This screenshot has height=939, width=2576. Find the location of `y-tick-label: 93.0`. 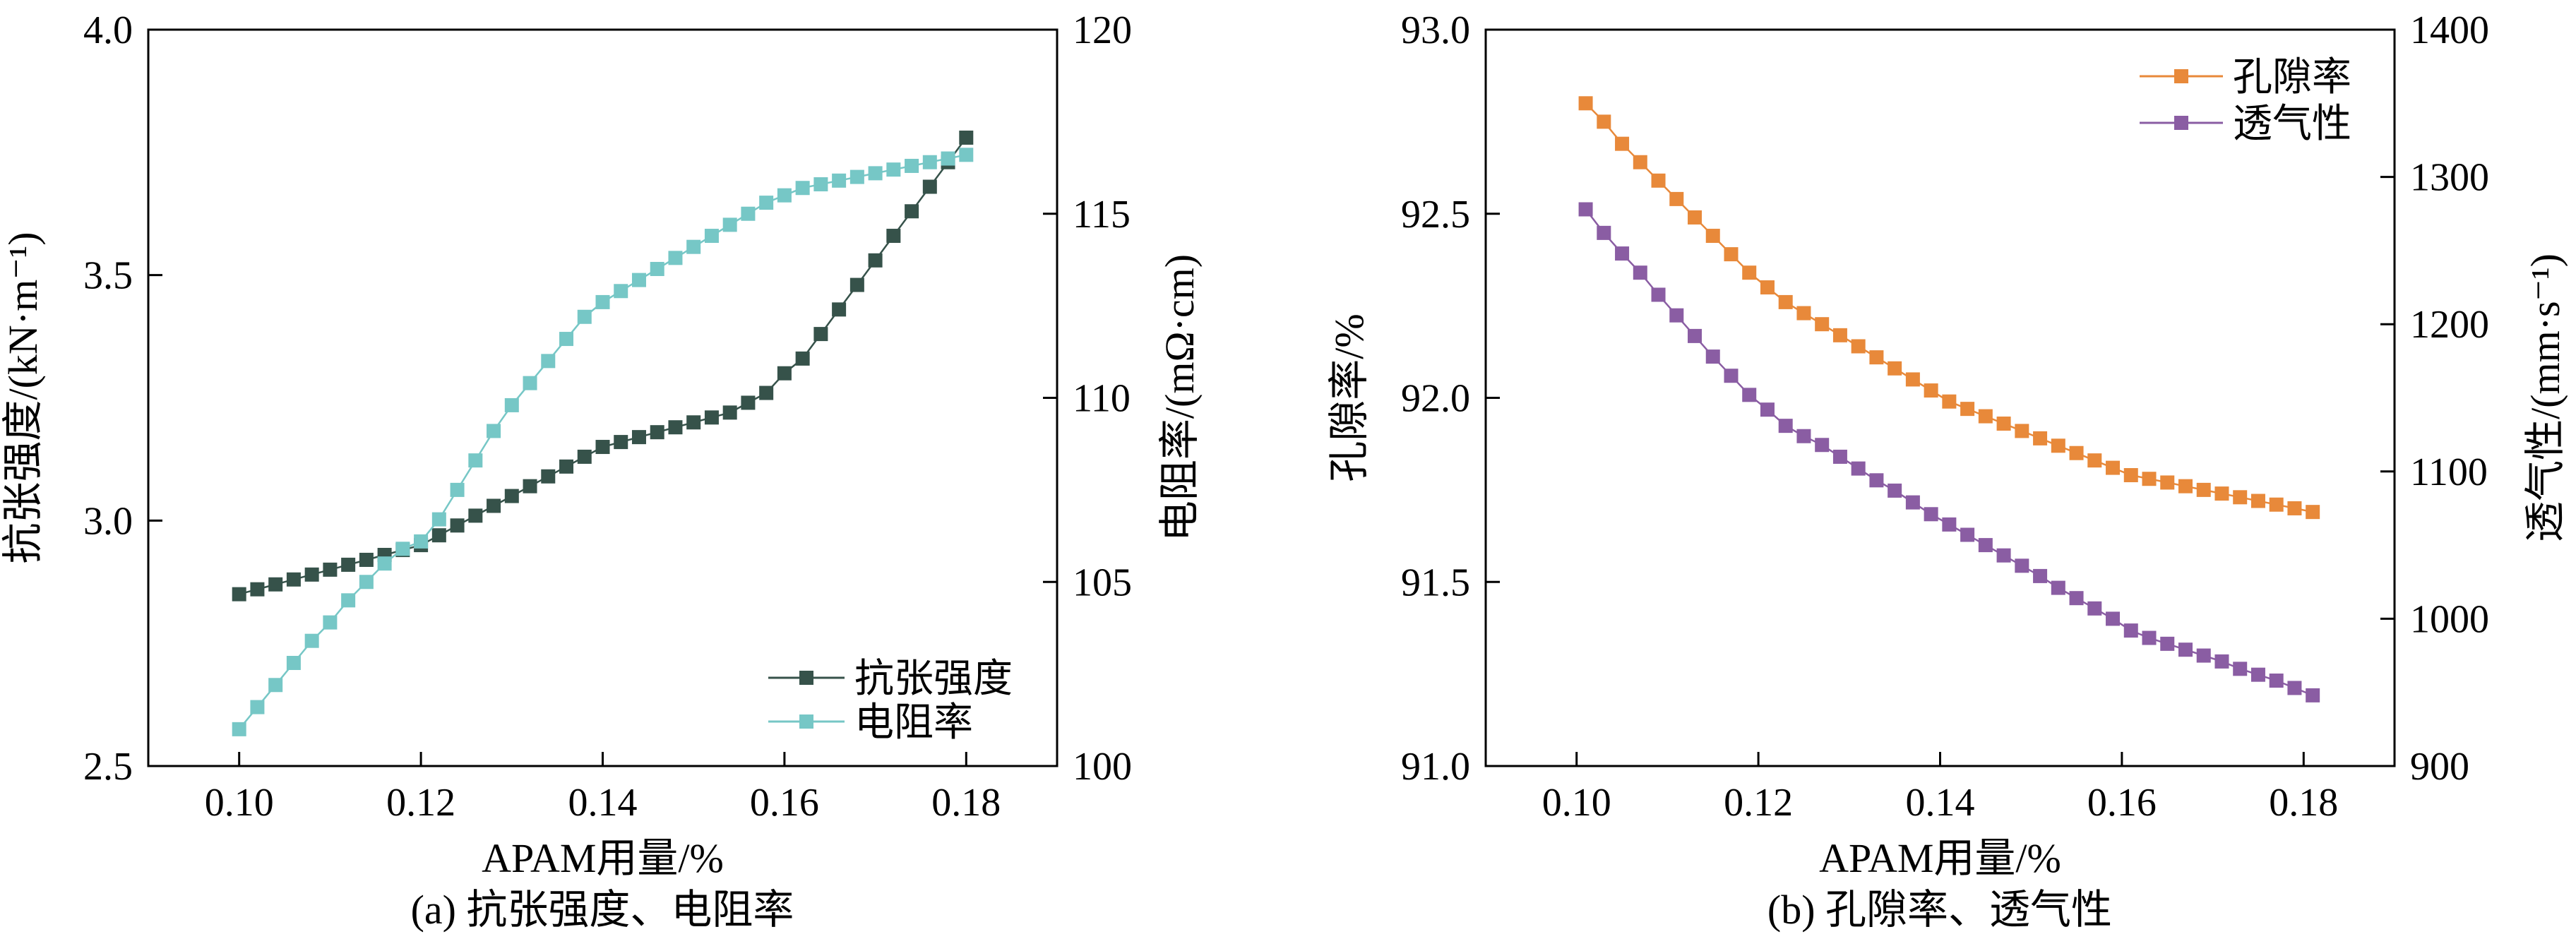

y-tick-label: 93.0 is located at coordinates (1435, 30).